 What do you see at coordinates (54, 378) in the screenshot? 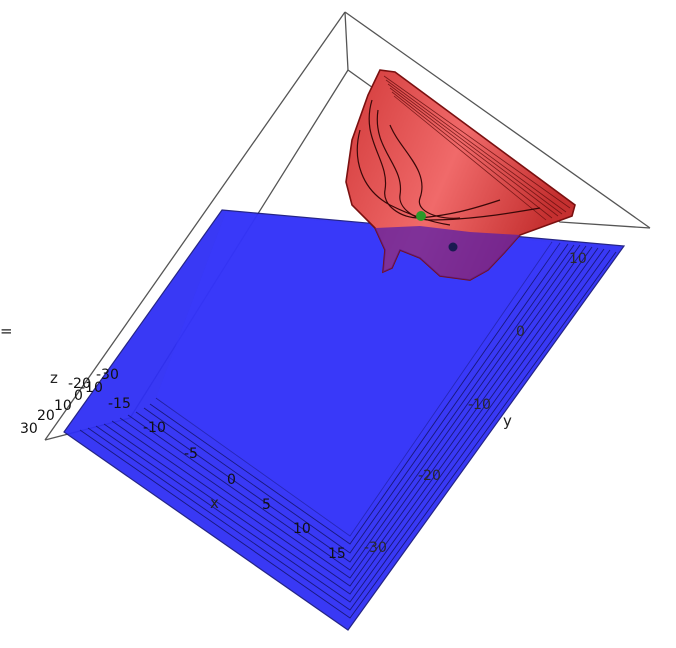
I see `z-axis-label: z` at bounding box center [54, 378].